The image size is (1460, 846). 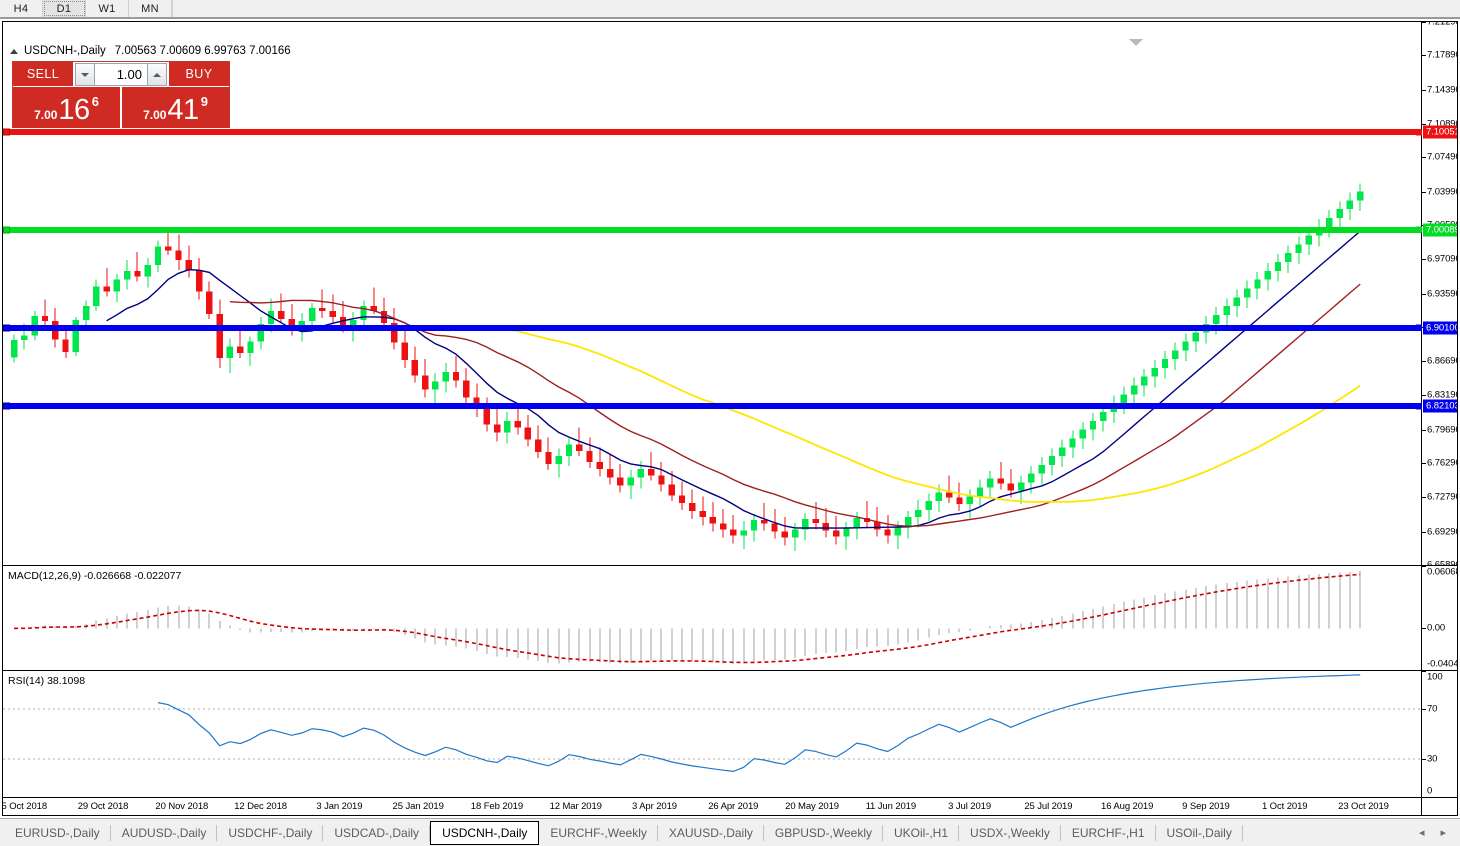 I want to click on symbol-tab: AUDUSD-,Daily, so click(x=164, y=833).